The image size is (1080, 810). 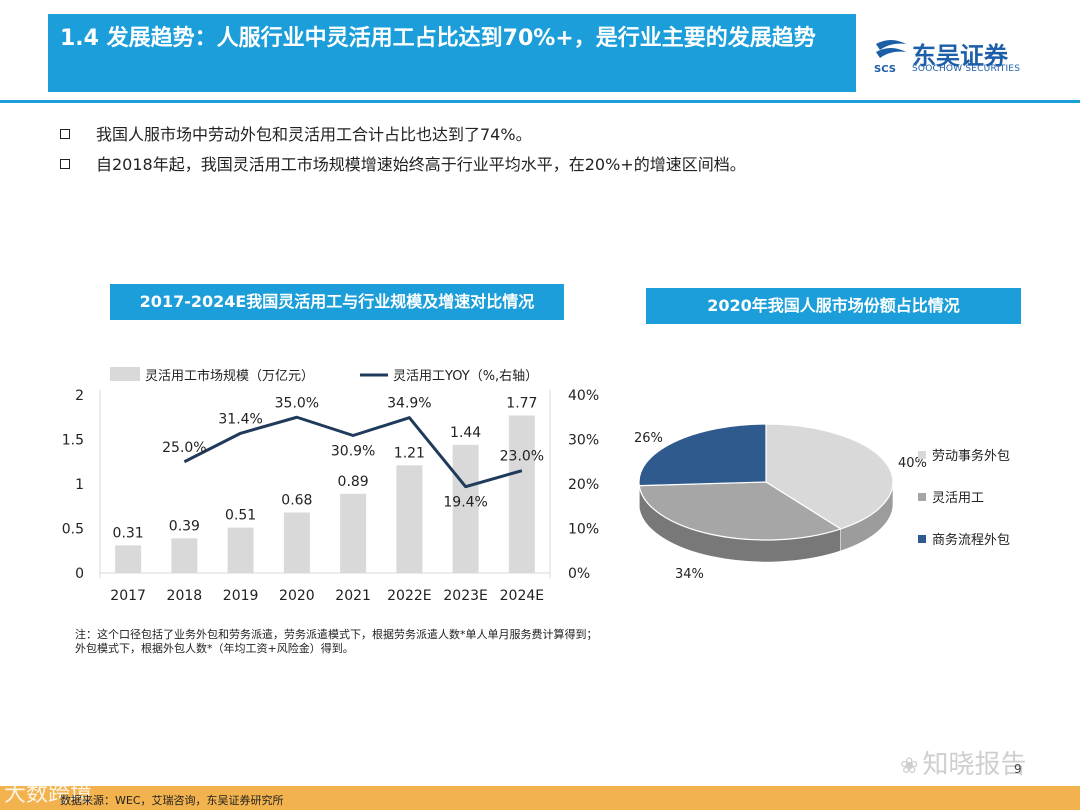 What do you see at coordinates (890, 57) in the screenshot?
I see `scs-logo-icon: SCS` at bounding box center [890, 57].